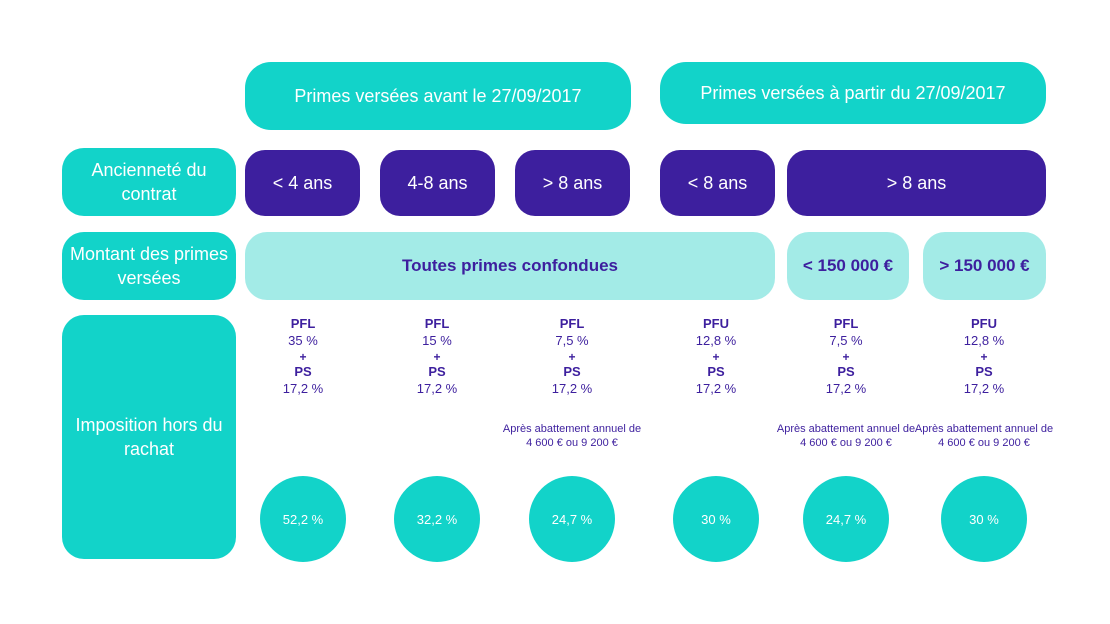  I want to click on amount-all-label: Toutes primes confondues, so click(510, 265).